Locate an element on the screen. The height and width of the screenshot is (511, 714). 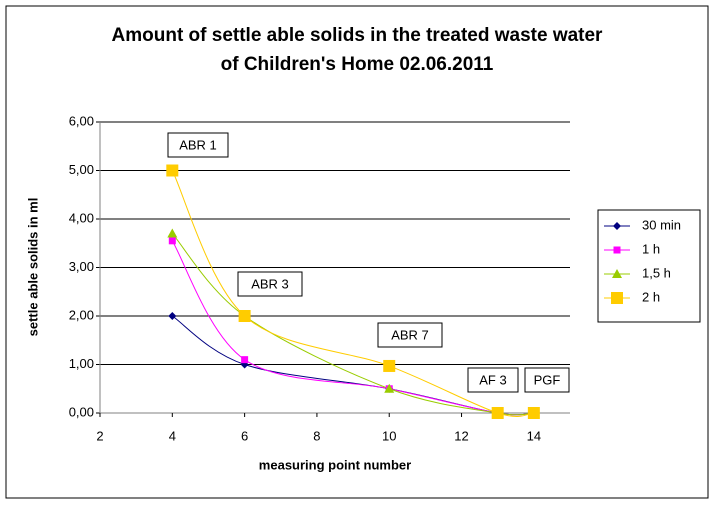
annotation: ABR 1 is located at coordinates (198, 144).